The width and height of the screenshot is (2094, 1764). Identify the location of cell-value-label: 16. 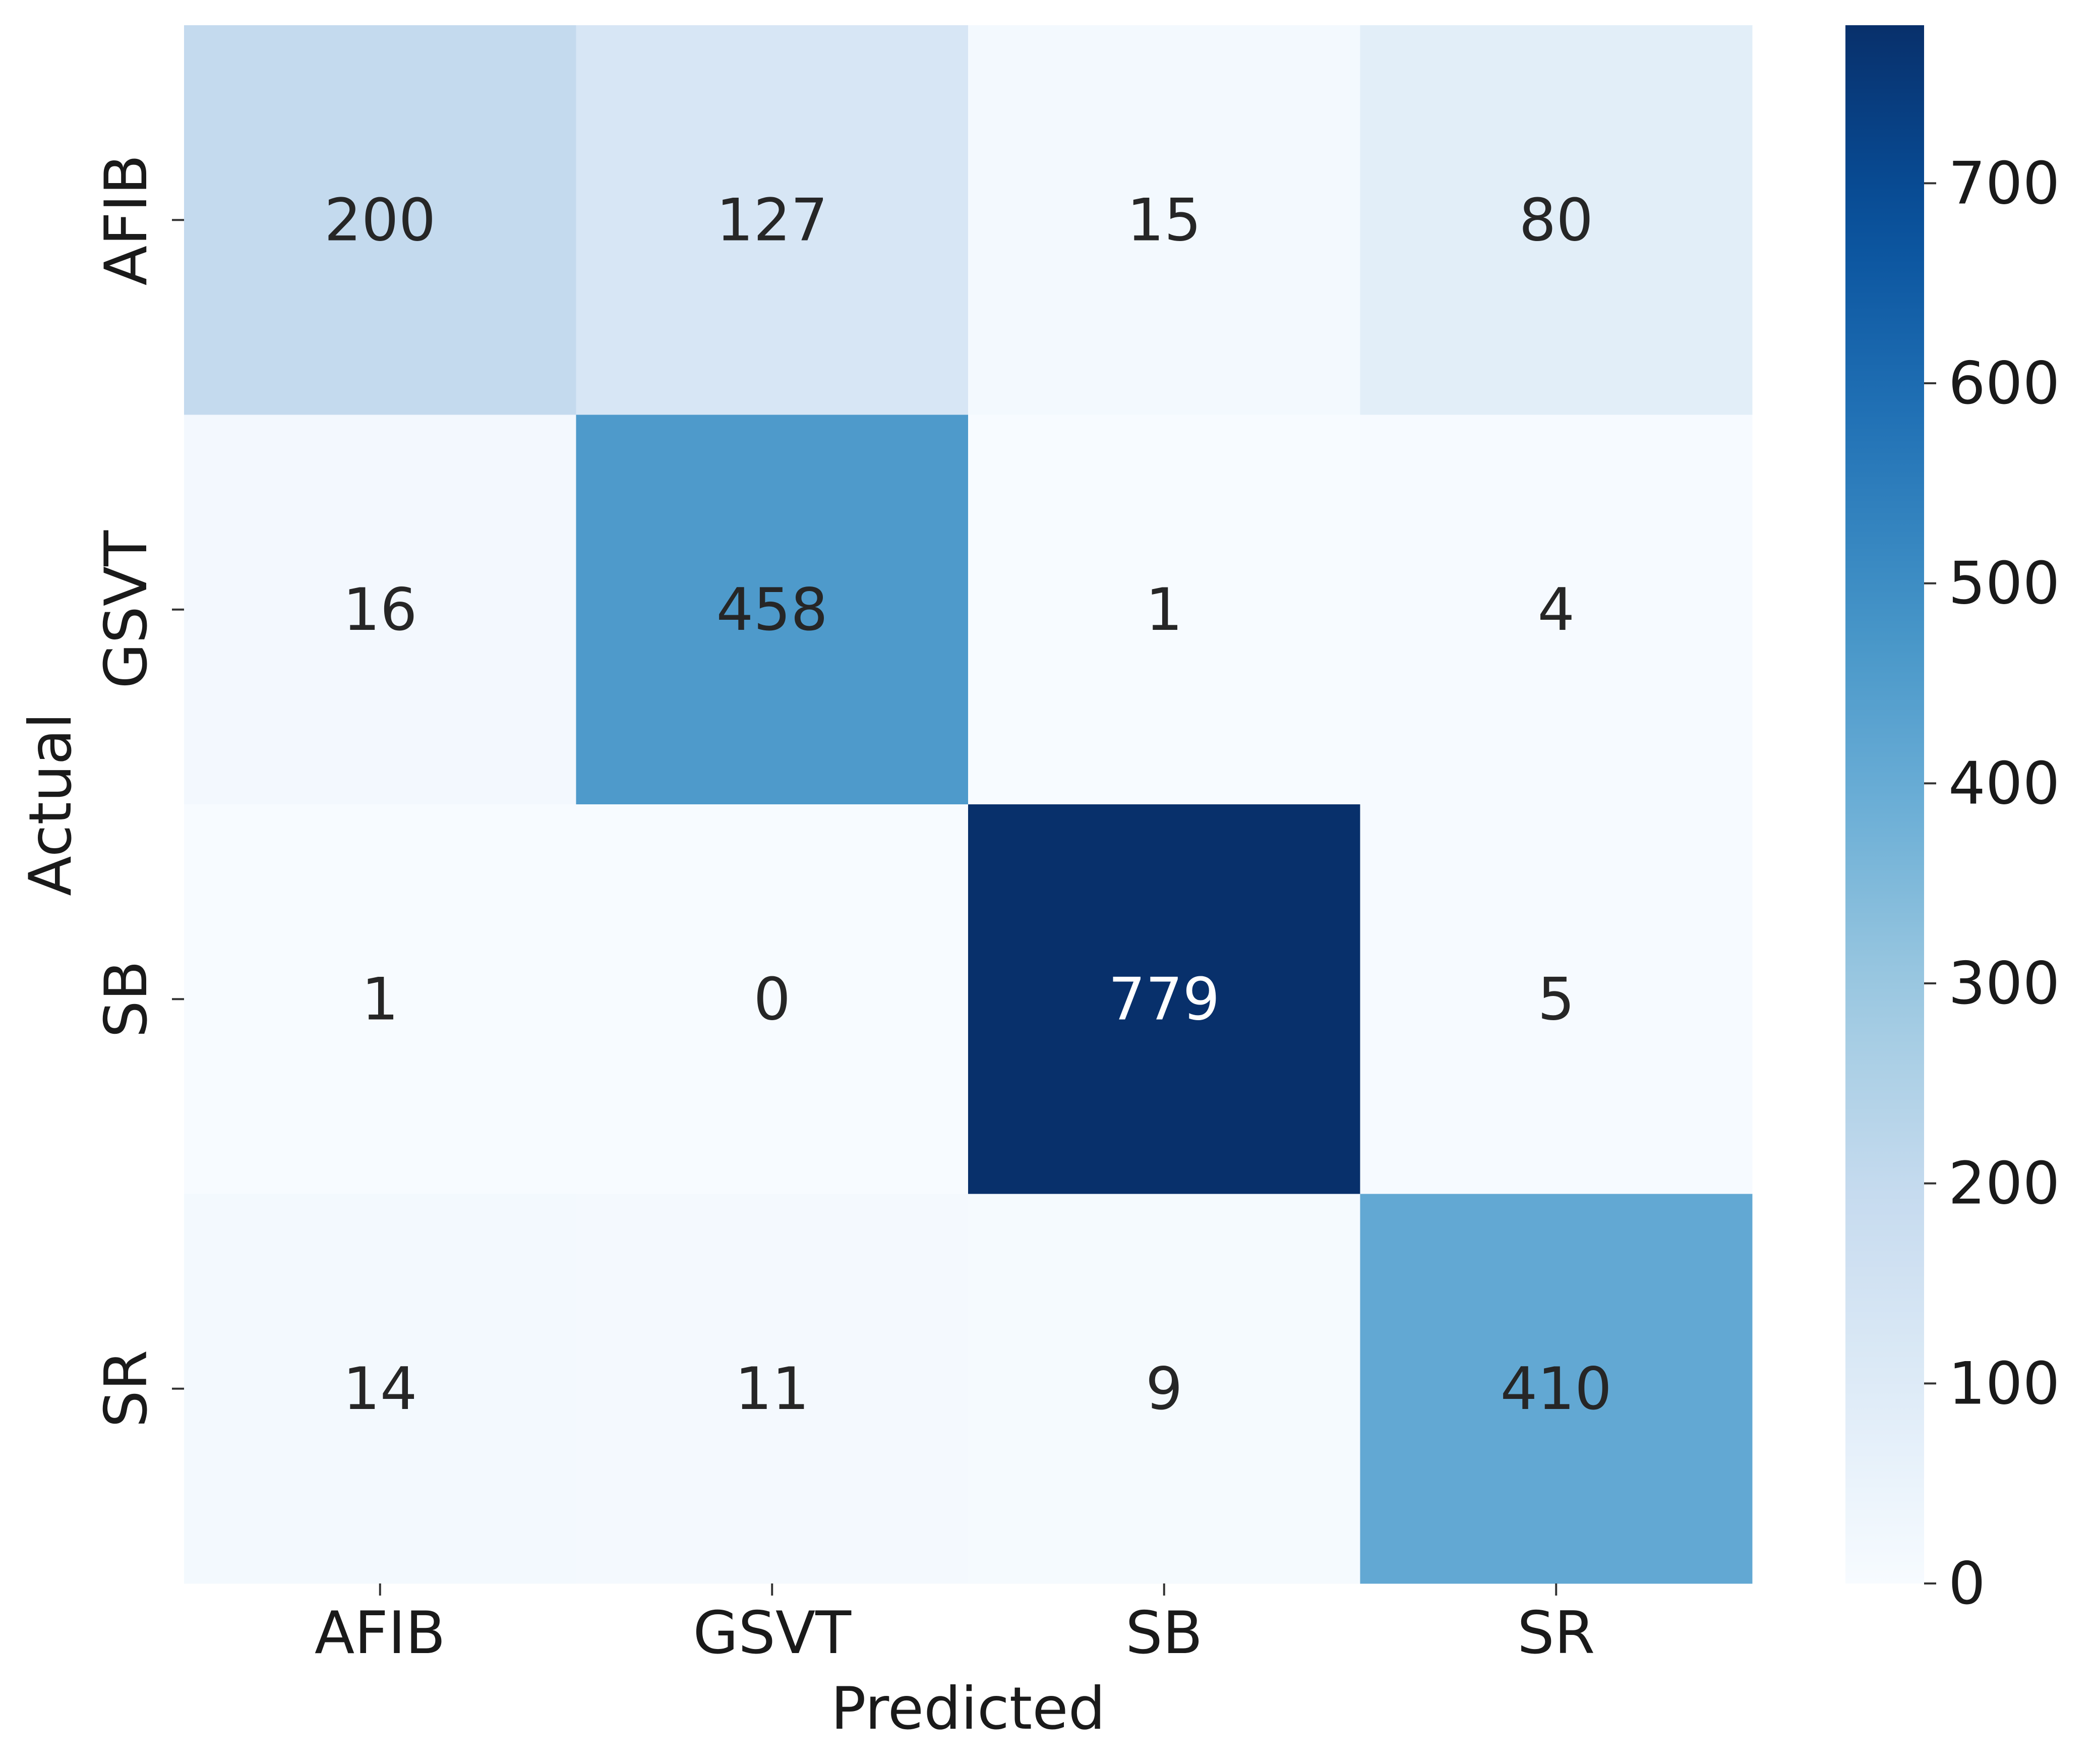
(380, 610).